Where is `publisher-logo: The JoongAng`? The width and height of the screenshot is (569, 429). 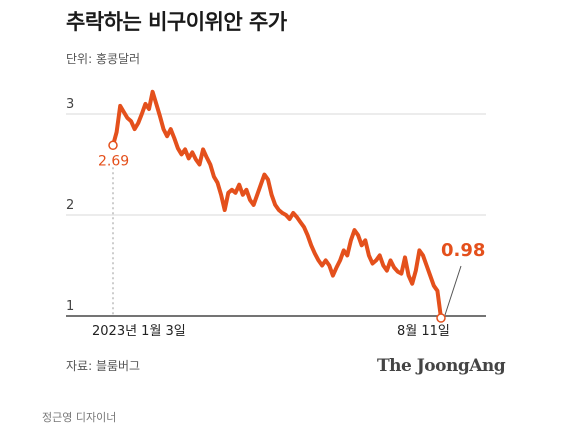
publisher-logo: The JoongAng is located at coordinates (441, 366).